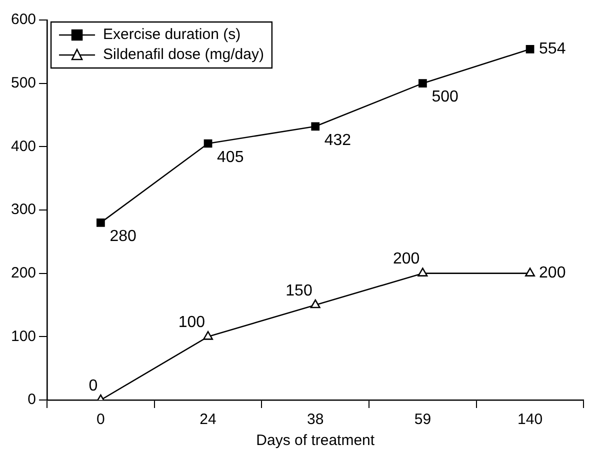  Describe the element at coordinates (23, 336) in the screenshot. I see `y-tick-label: 100` at that location.